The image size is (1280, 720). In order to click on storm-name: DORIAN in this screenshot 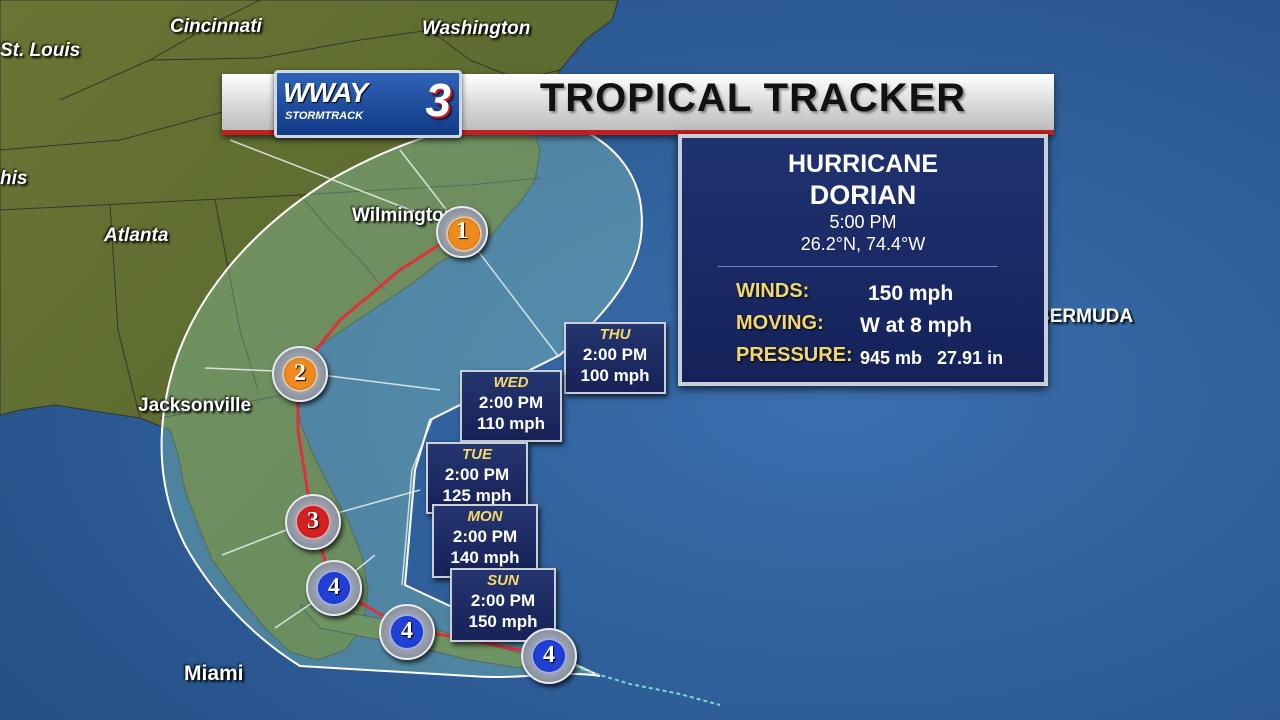, I will do `click(863, 195)`.